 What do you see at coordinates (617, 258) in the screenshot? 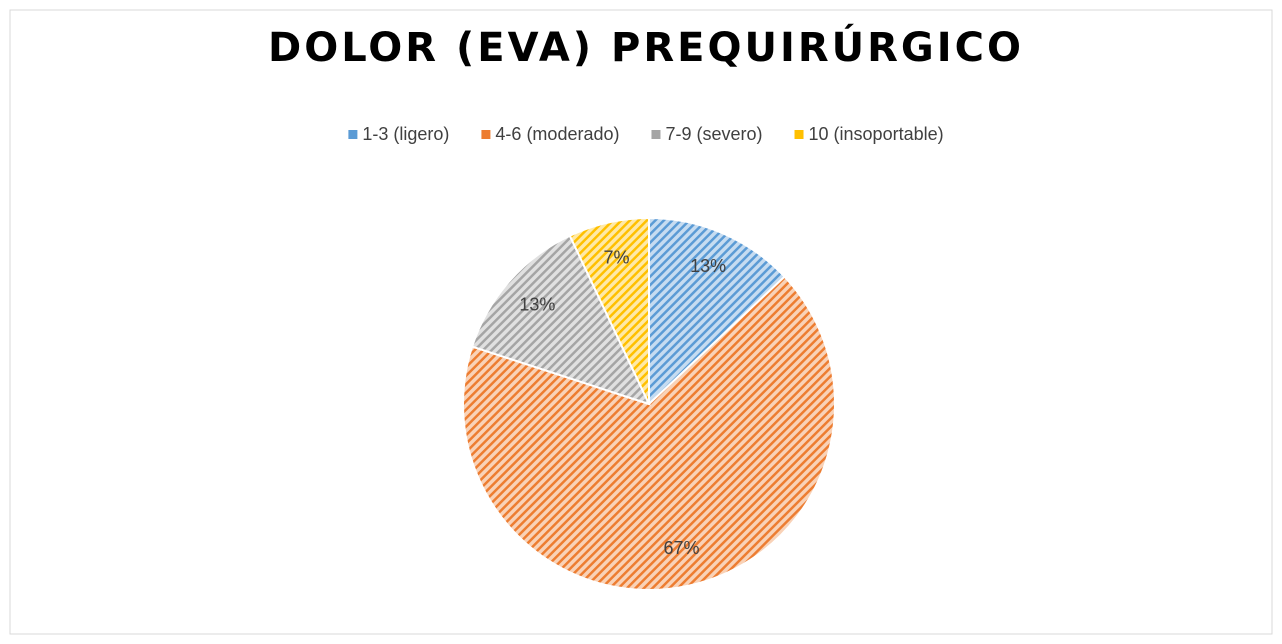
I see `slice-label: 7%` at bounding box center [617, 258].